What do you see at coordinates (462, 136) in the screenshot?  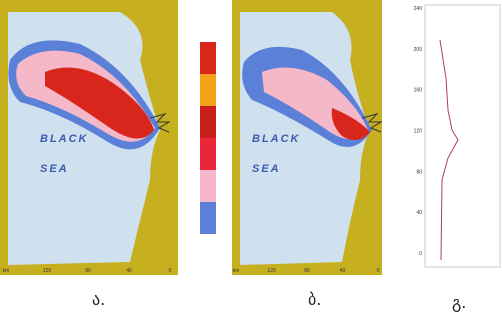 I see `profile-plot` at bounding box center [462, 136].